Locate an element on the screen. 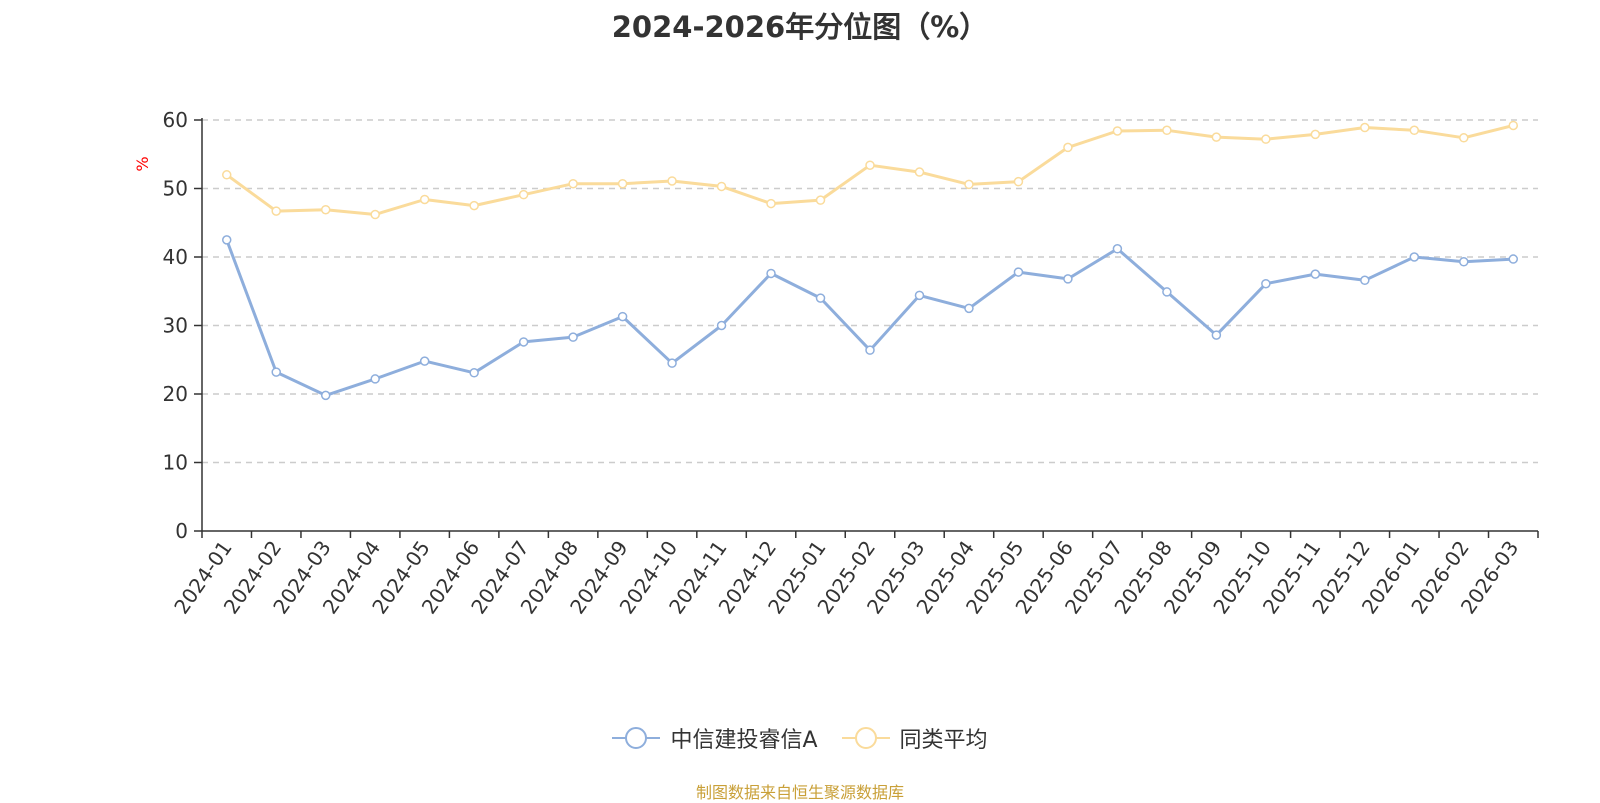 This screenshot has height=803, width=1600. legend-series-2-icon is located at coordinates (865, 738).